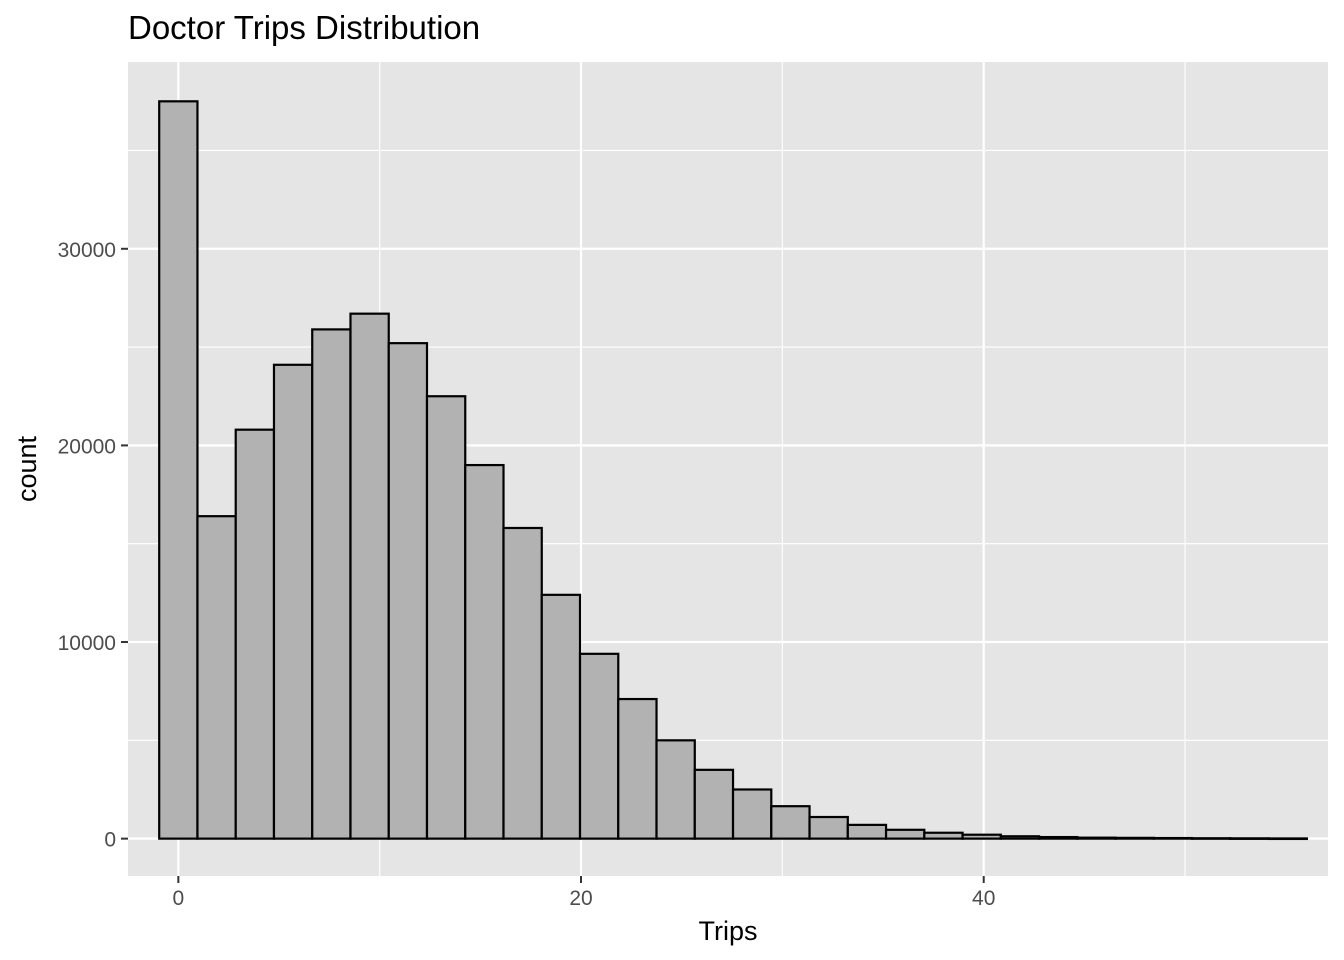 The image size is (1344, 960). Describe the element at coordinates (110, 840) in the screenshot. I see `y-tick-label: 0` at that location.